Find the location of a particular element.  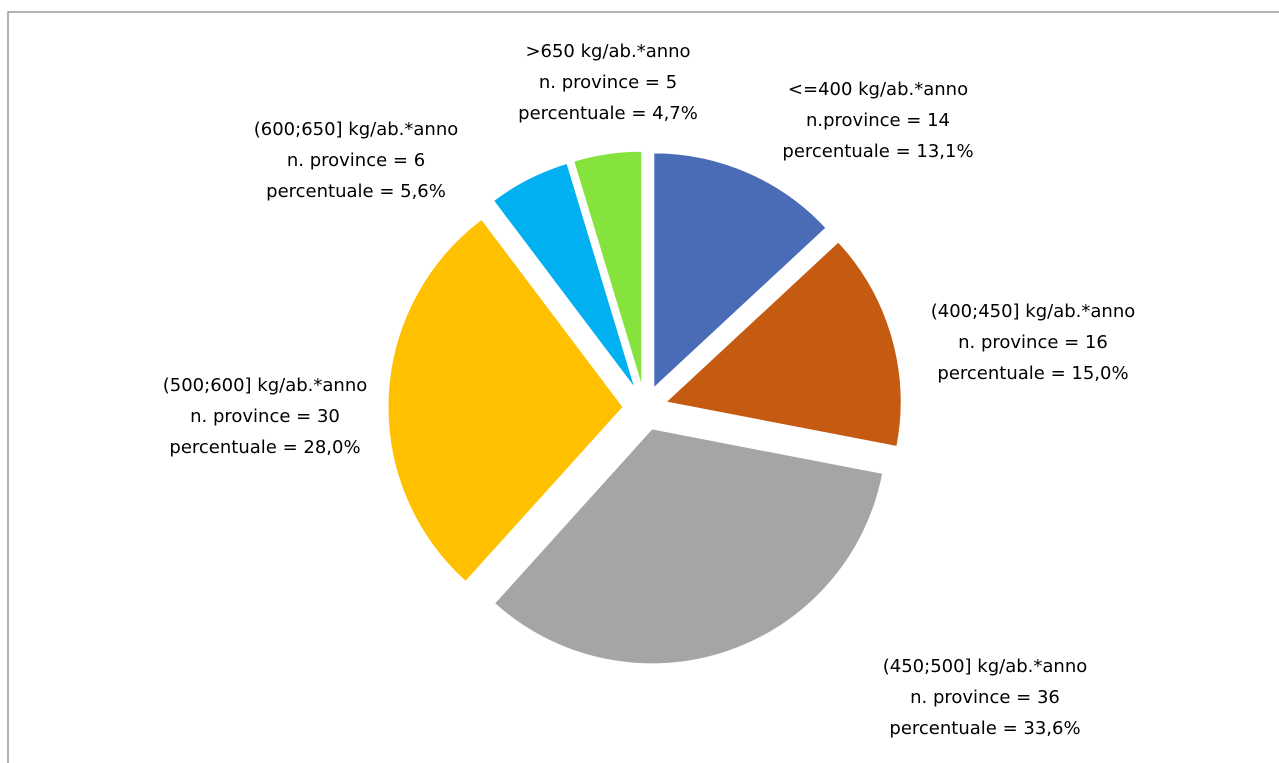

slice-category-label: (500;600] kg/ab.*anno is located at coordinates (265, 385).